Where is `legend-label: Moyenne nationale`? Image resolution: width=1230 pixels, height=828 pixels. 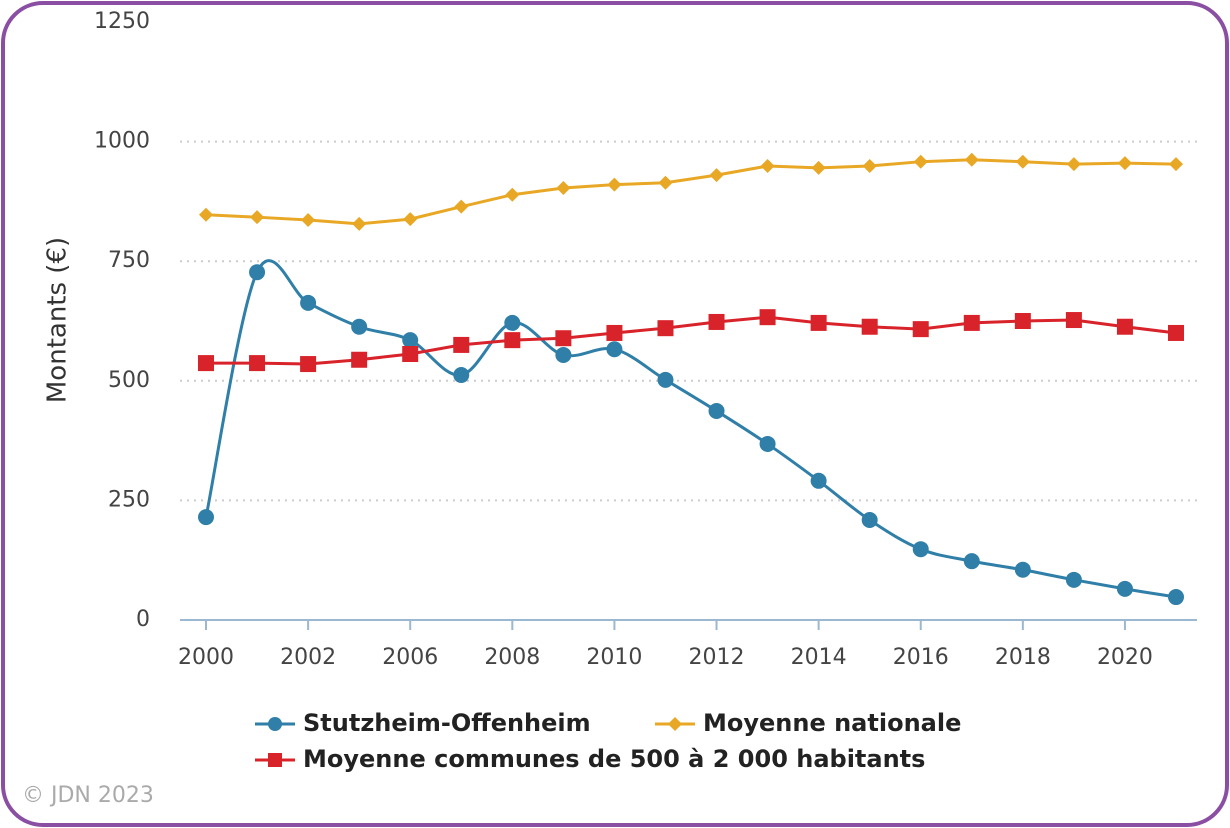 legend-label: Moyenne nationale is located at coordinates (832, 723).